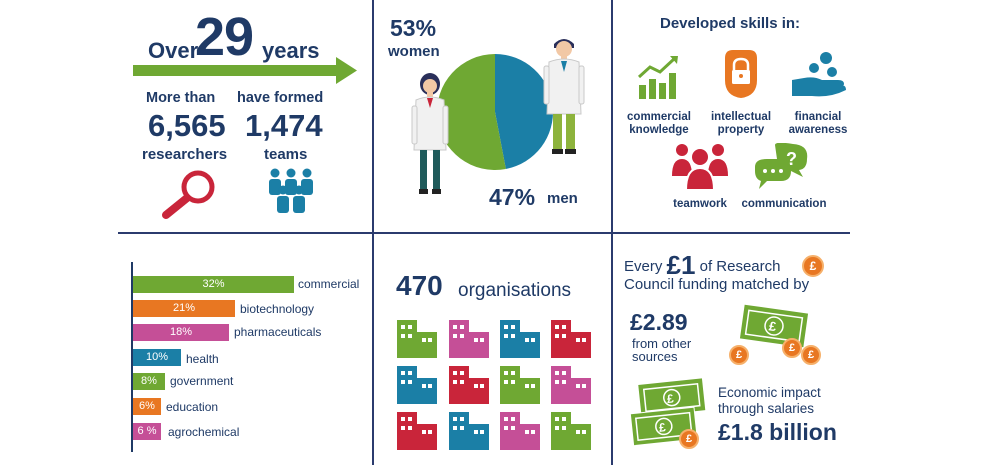  I want to click on women-label: women, so click(414, 51).